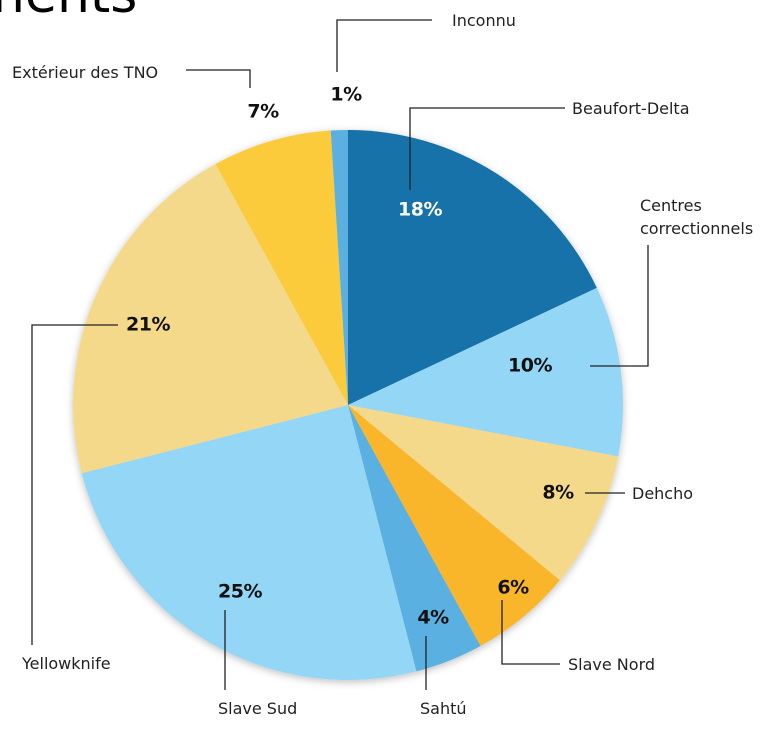 Image resolution: width=775 pixels, height=745 pixels. What do you see at coordinates (484, 20) in the screenshot?
I see `category-label: Inconnu` at bounding box center [484, 20].